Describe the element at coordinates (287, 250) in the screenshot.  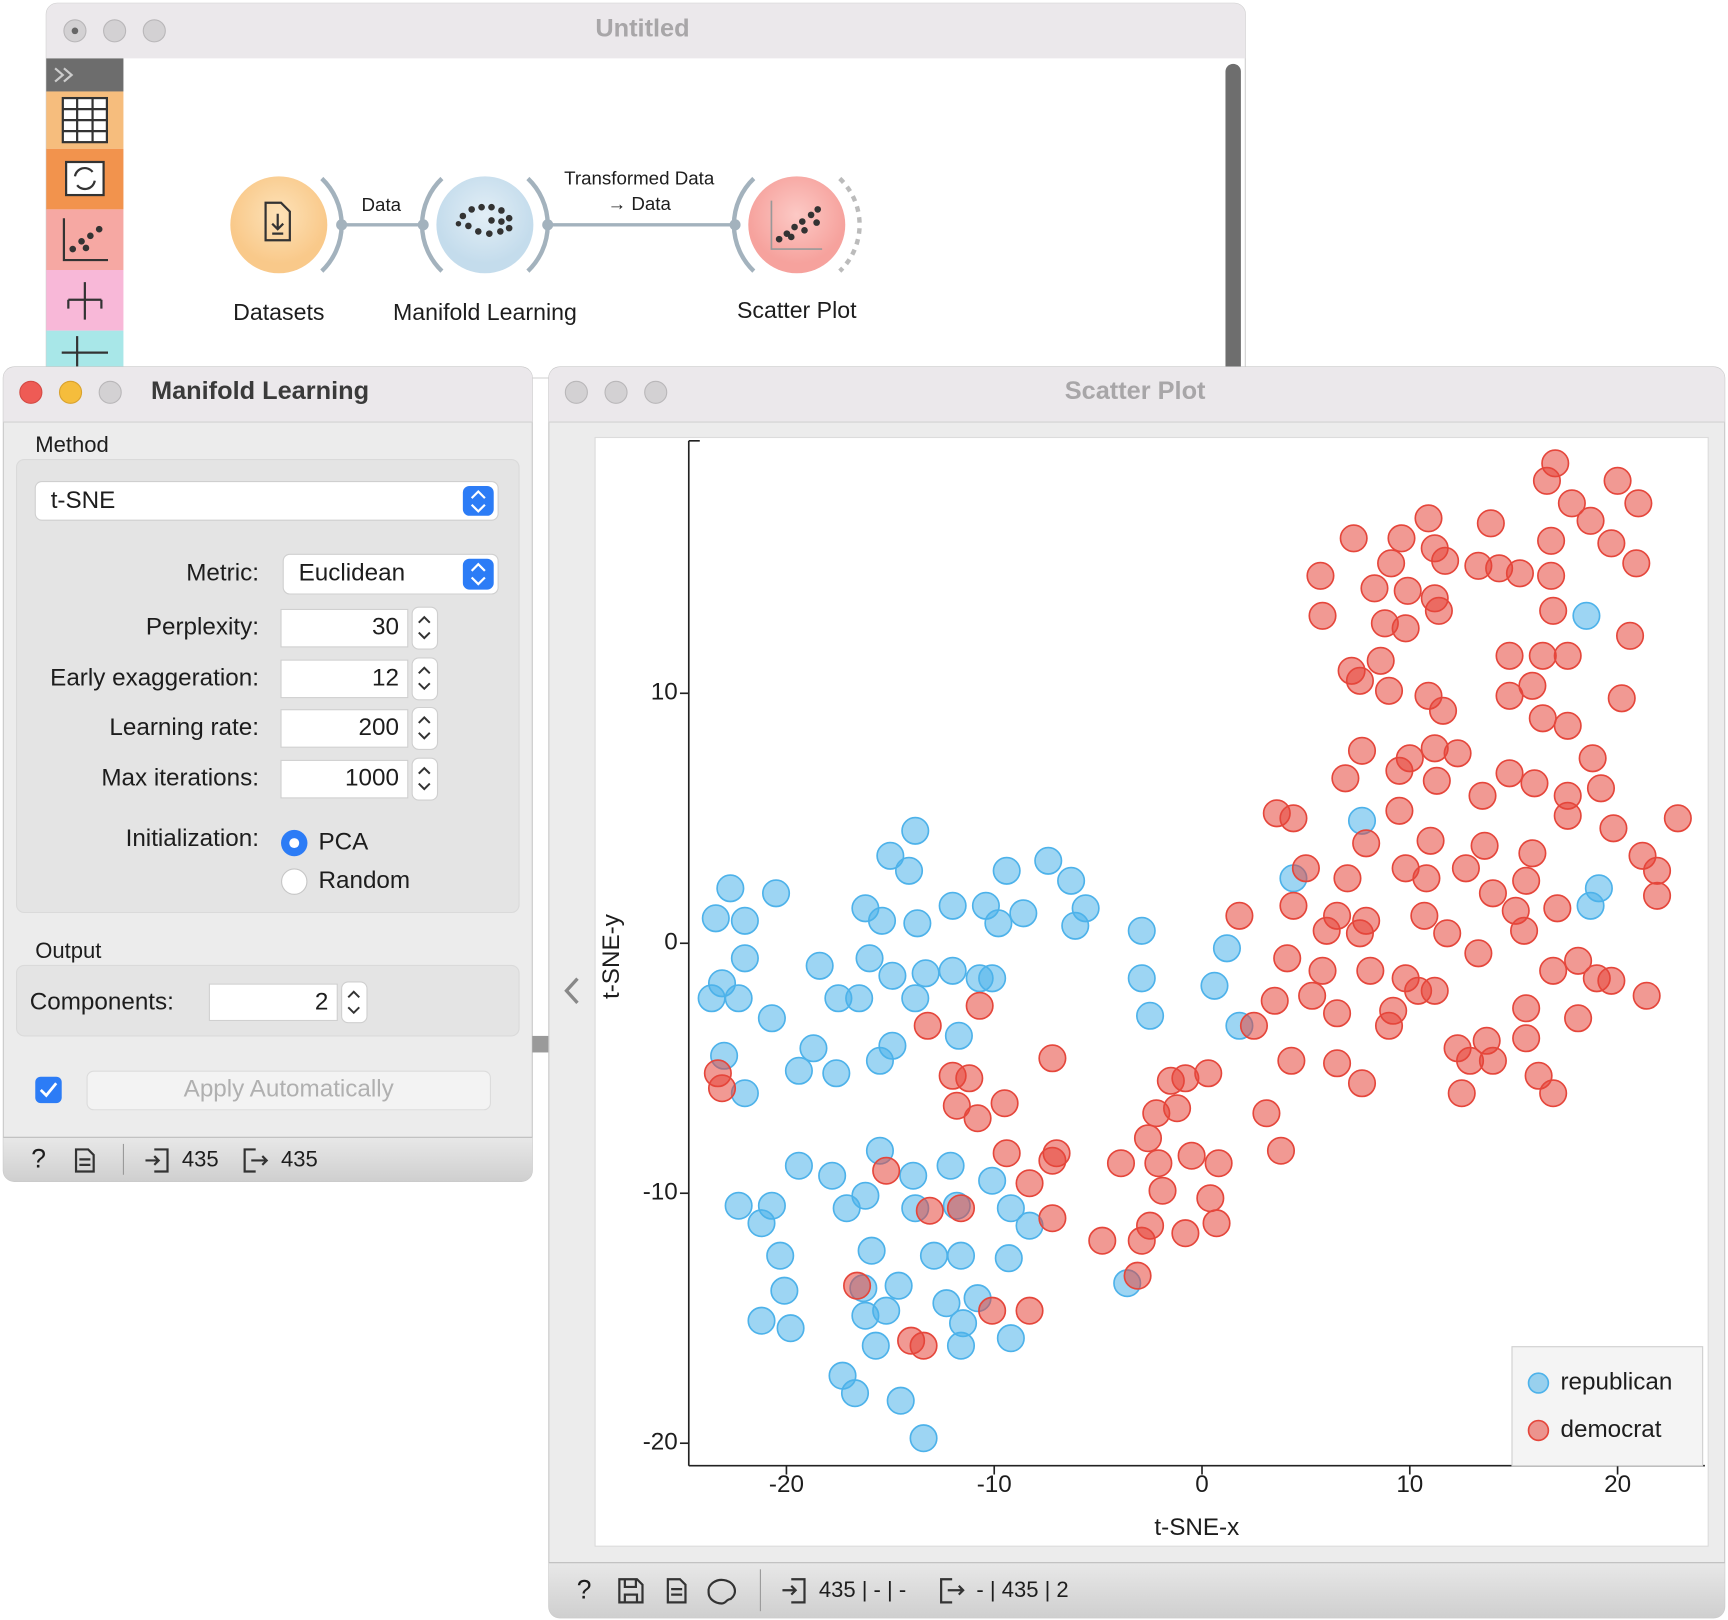
I see `node: Datasets` at that location.